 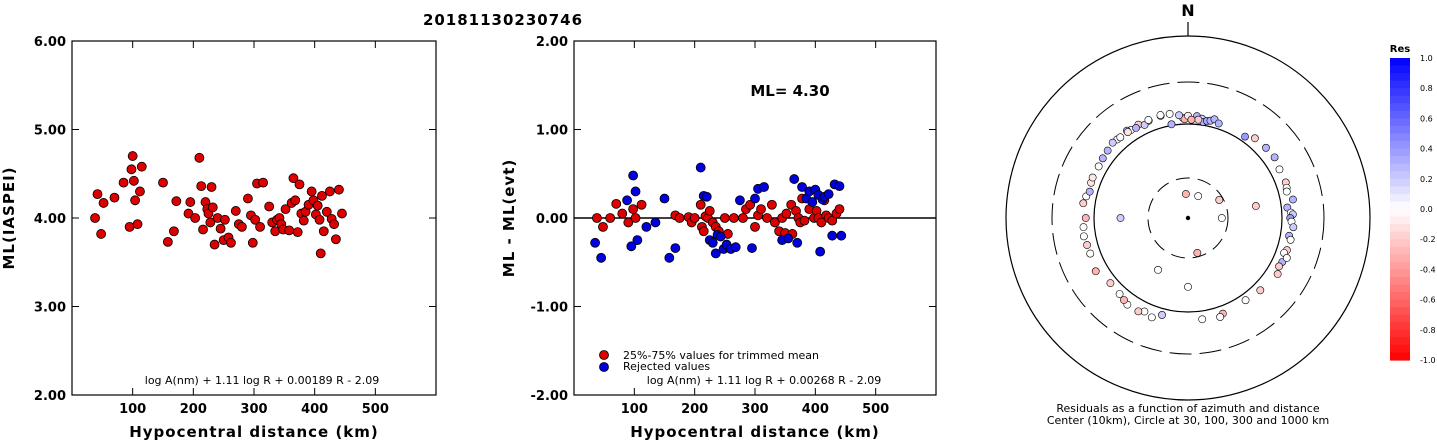 What do you see at coordinates (1426, 88) in the screenshot?
I see `colorbar-tick-label: 0.8` at bounding box center [1426, 88].